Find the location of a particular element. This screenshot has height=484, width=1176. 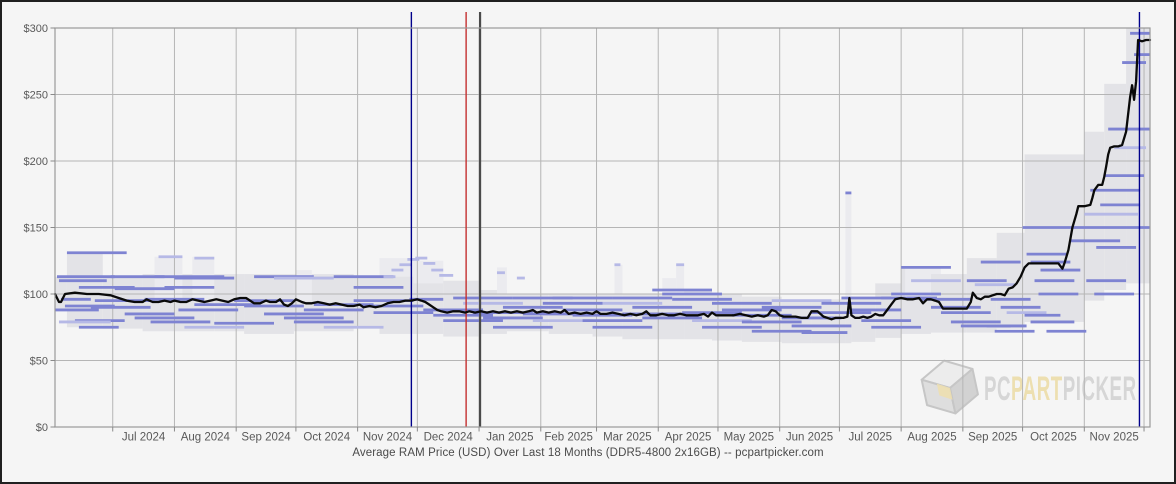

x-tick-label: Aug 2024 is located at coordinates (206, 438).